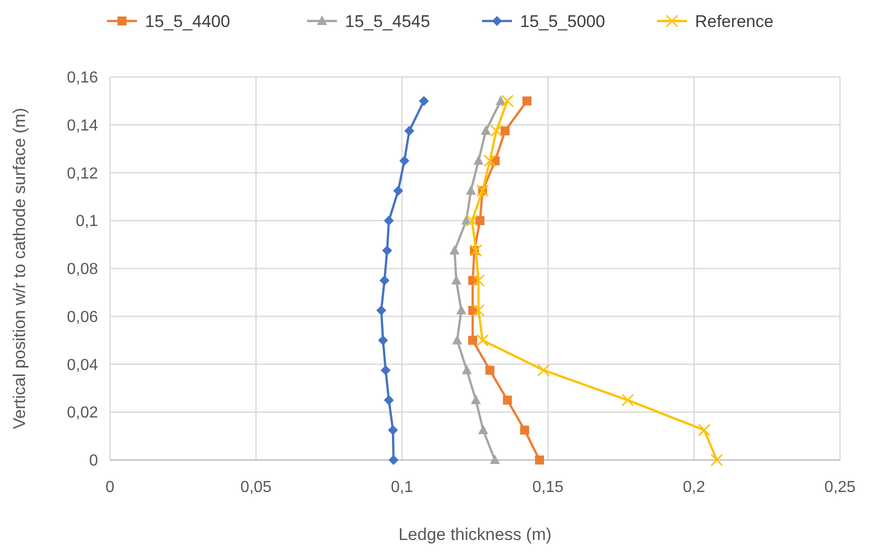 The image size is (874, 556). What do you see at coordinates (19, 269) in the screenshot?
I see `y-axis-title: Vertical position w/r to cathode surface (m)` at bounding box center [19, 269].